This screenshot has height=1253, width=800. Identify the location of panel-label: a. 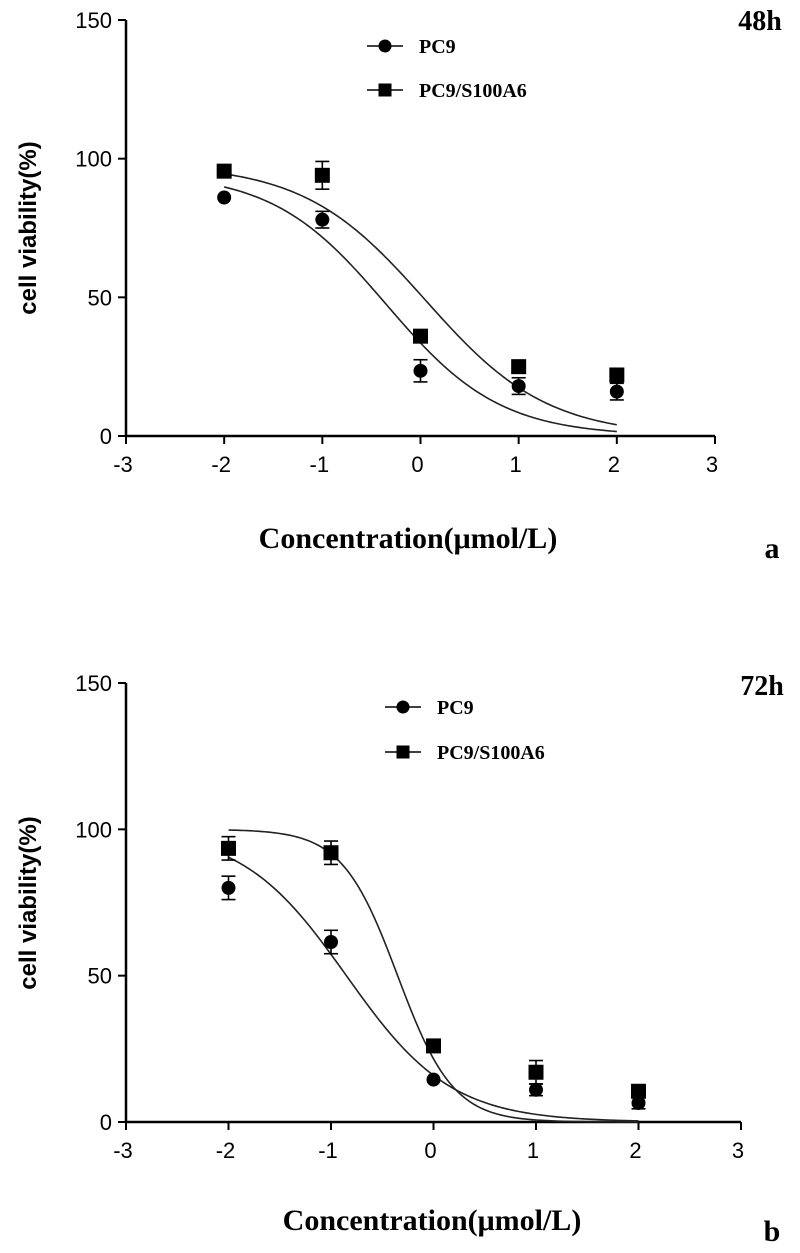
(772, 548).